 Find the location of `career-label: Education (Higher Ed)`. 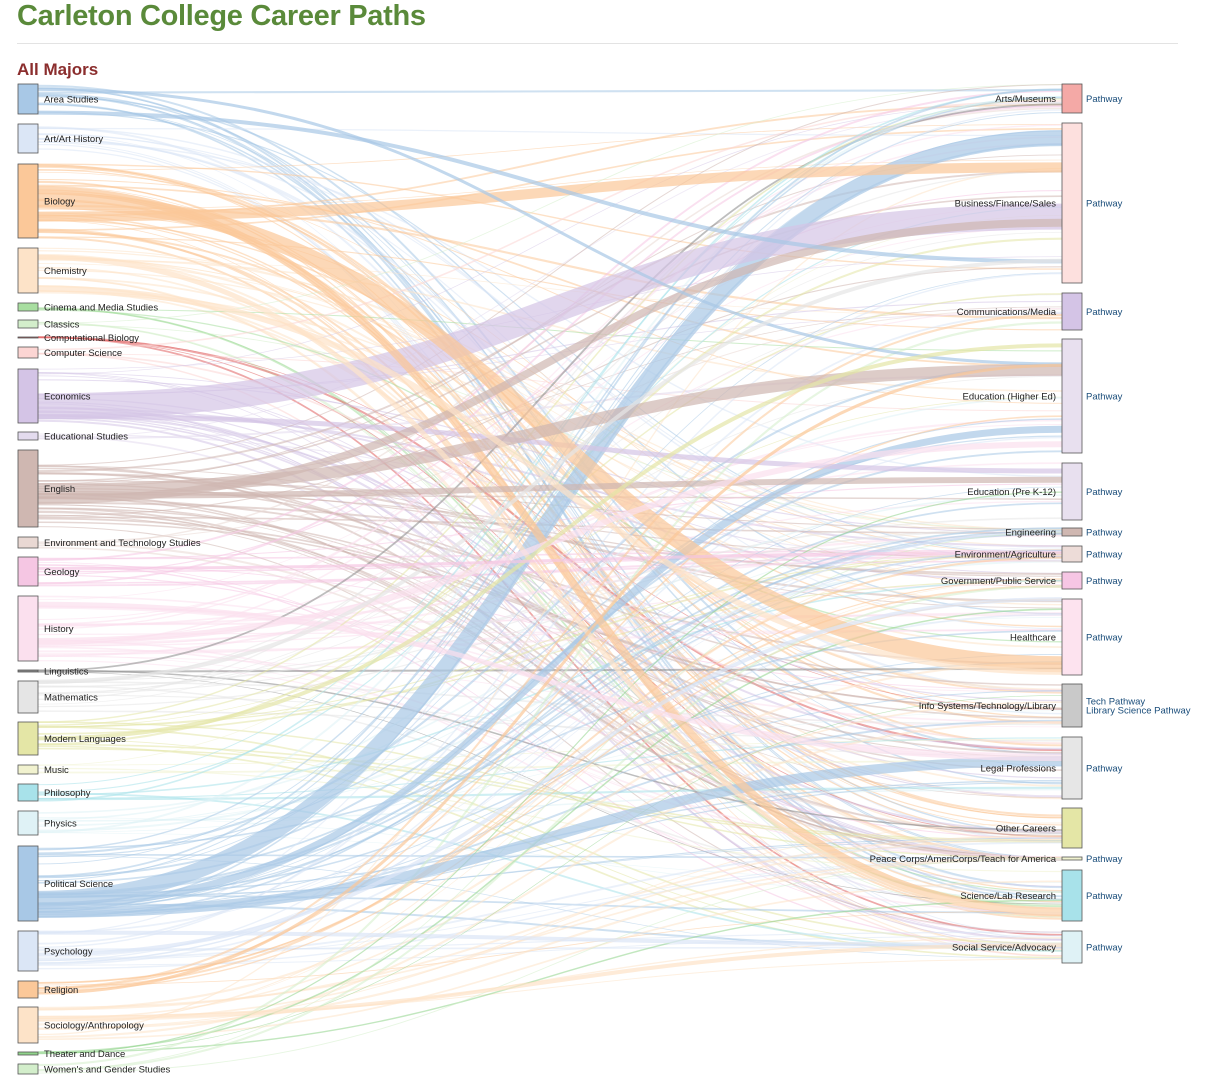

career-label: Education (Higher Ed) is located at coordinates (1009, 397).